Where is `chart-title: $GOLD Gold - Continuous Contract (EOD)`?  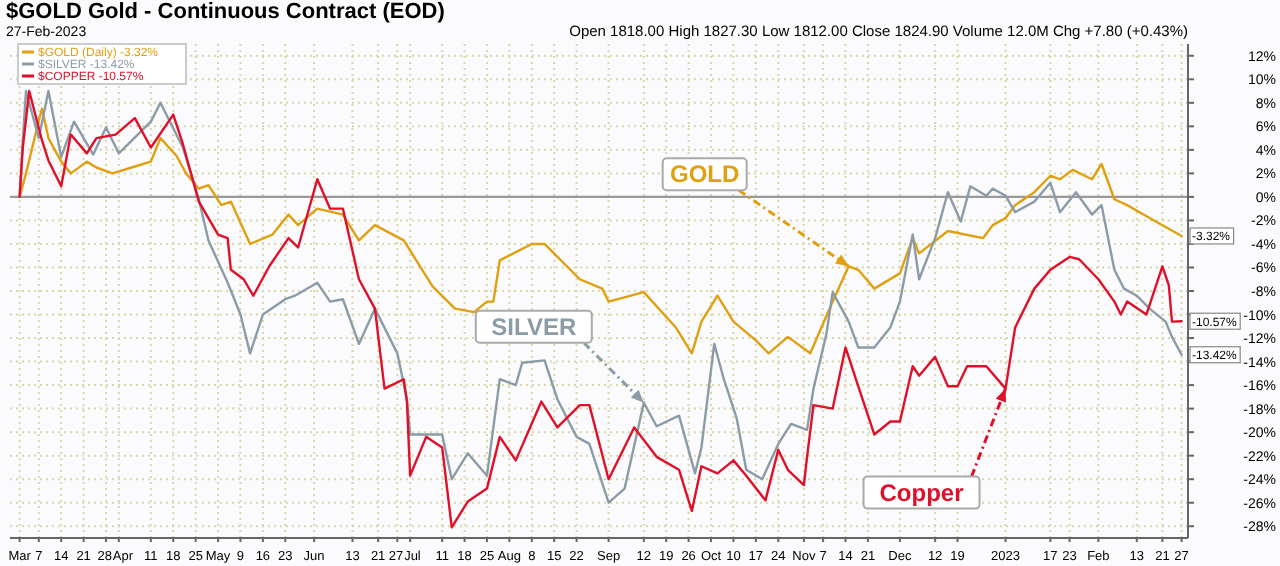 chart-title: $GOLD Gold - Continuous Contract (EOD) is located at coordinates (225, 12).